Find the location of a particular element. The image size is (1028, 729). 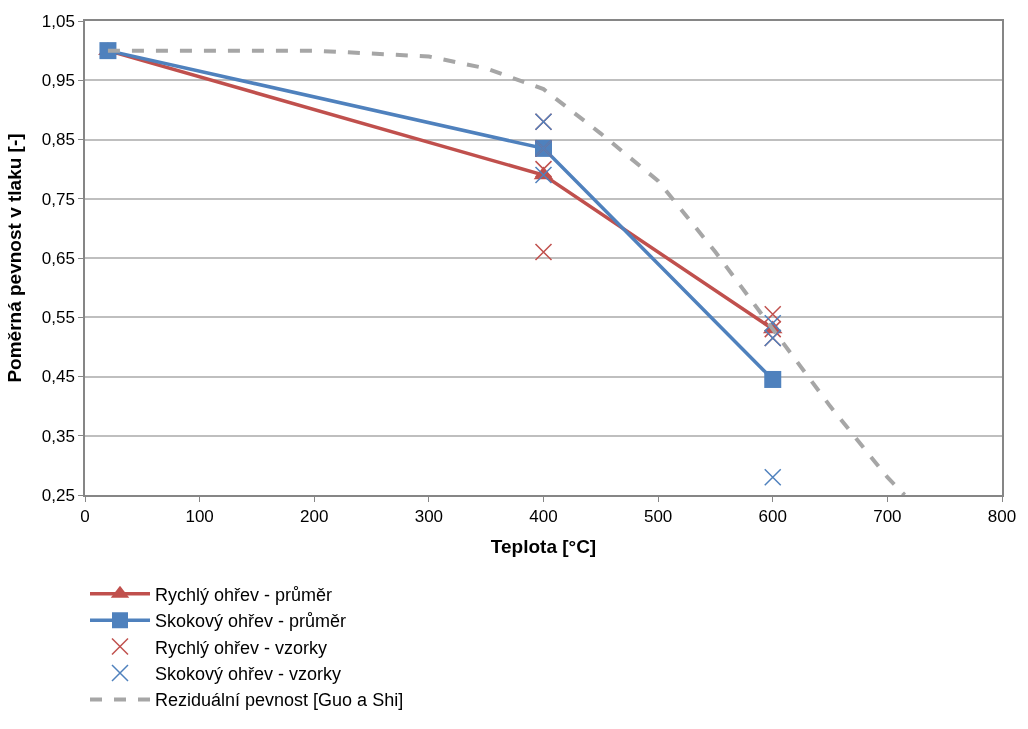

x-tick-label: 300 is located at coordinates (429, 517).